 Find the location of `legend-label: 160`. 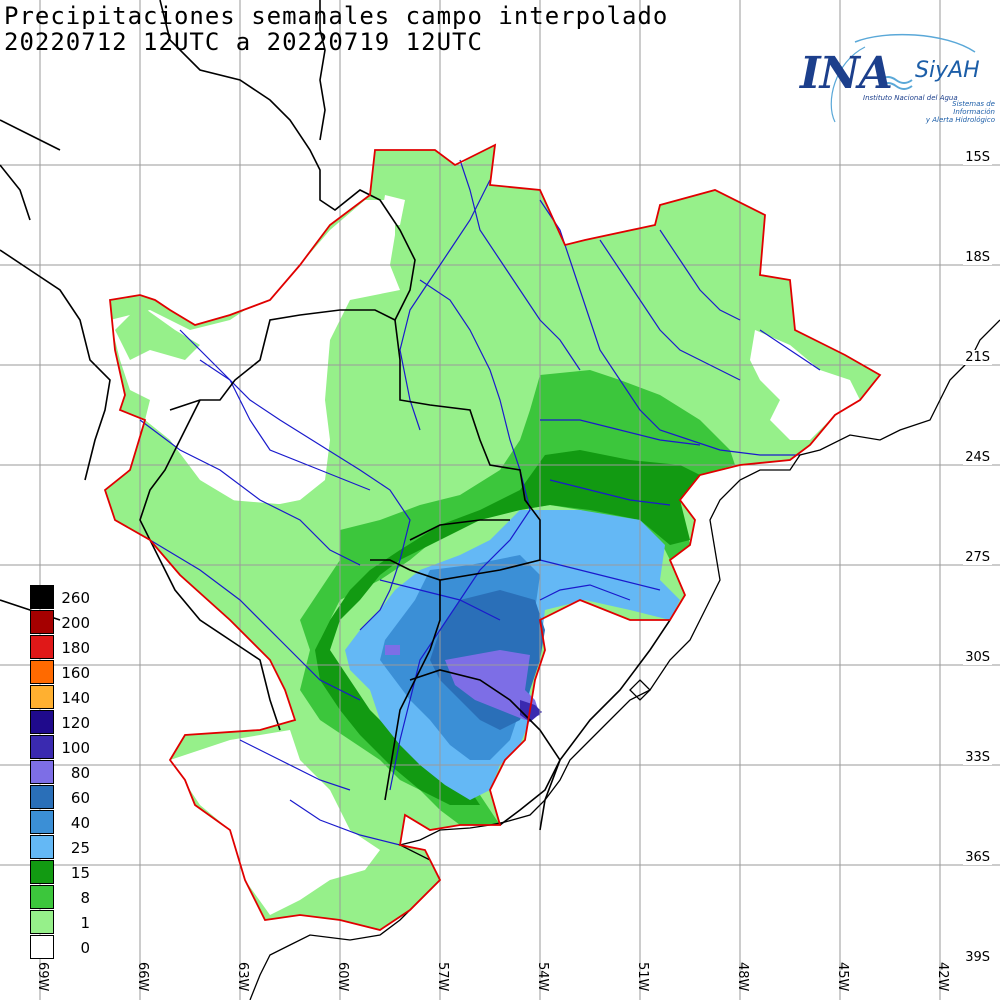

legend-label: 160 is located at coordinates (75, 673).